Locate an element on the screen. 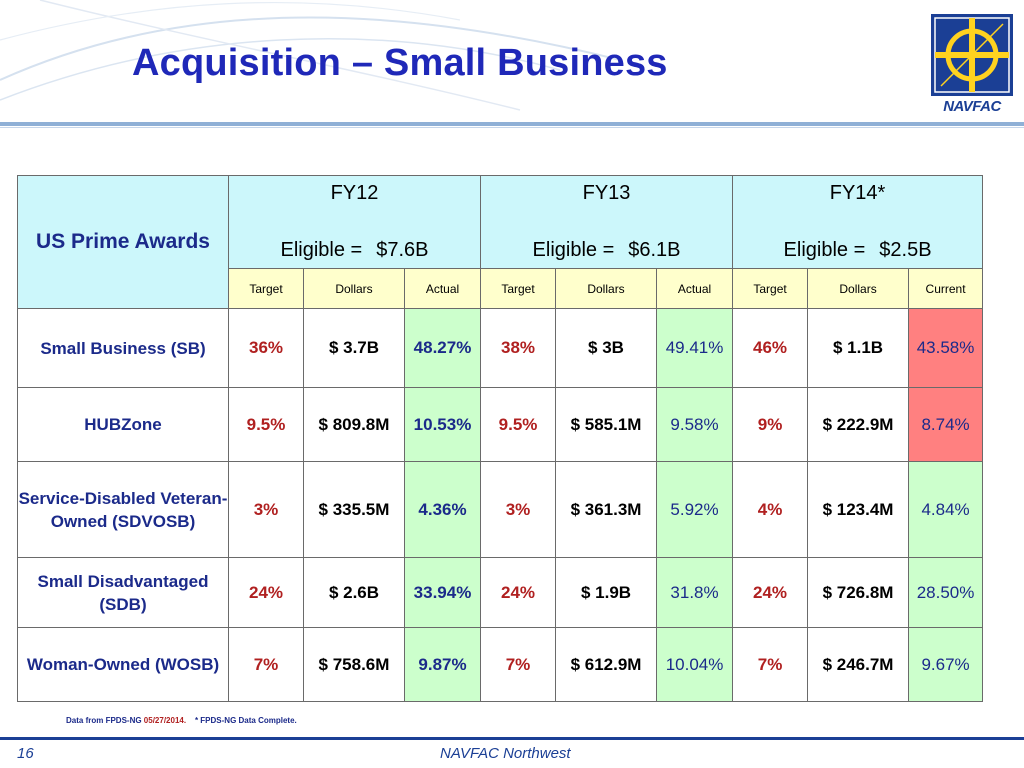 Image resolution: width=1024 pixels, height=768 pixels. title-rule is located at coordinates (512, 124).